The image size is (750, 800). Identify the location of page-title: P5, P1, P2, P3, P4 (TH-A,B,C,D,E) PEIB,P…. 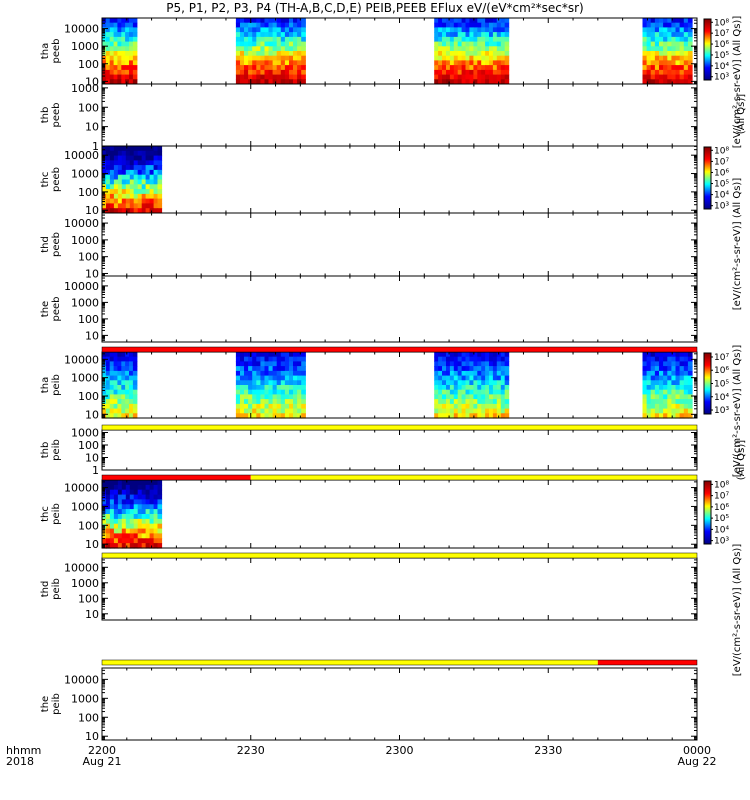
(375, 8).